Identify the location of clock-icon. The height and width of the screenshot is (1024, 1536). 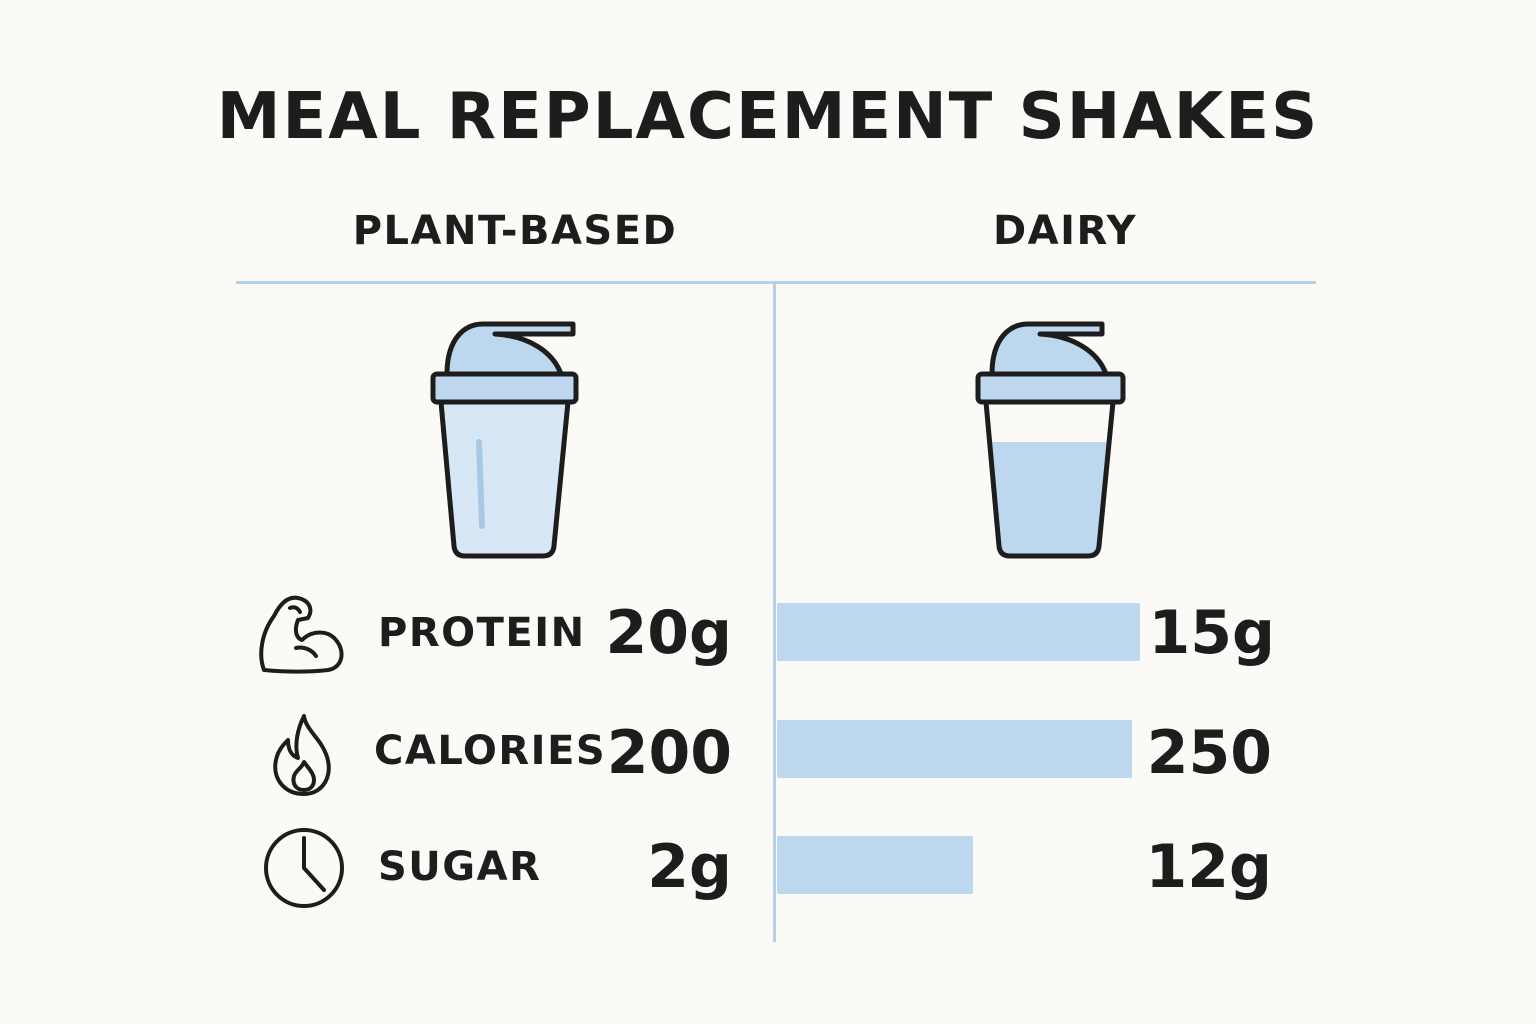
(304, 868).